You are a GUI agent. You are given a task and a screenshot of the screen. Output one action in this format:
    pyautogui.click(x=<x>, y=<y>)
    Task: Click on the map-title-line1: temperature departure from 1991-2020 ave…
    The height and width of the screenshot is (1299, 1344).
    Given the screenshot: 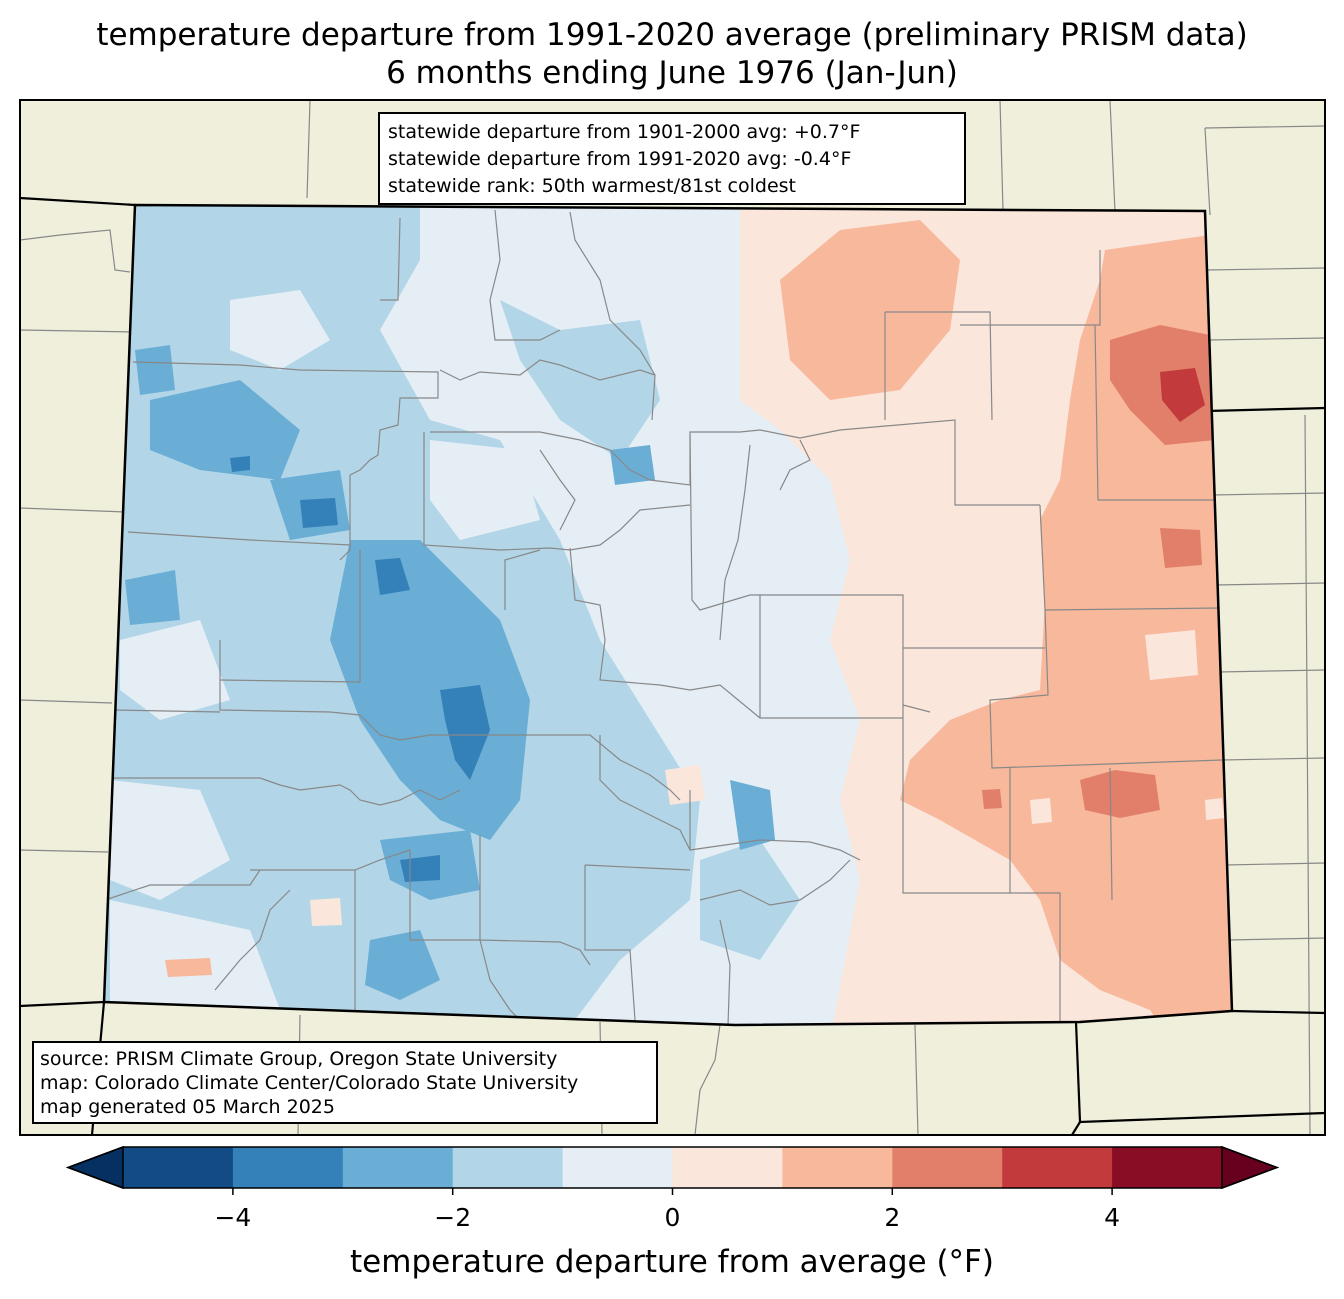 What is the action you would take?
    pyautogui.click(x=672, y=35)
    